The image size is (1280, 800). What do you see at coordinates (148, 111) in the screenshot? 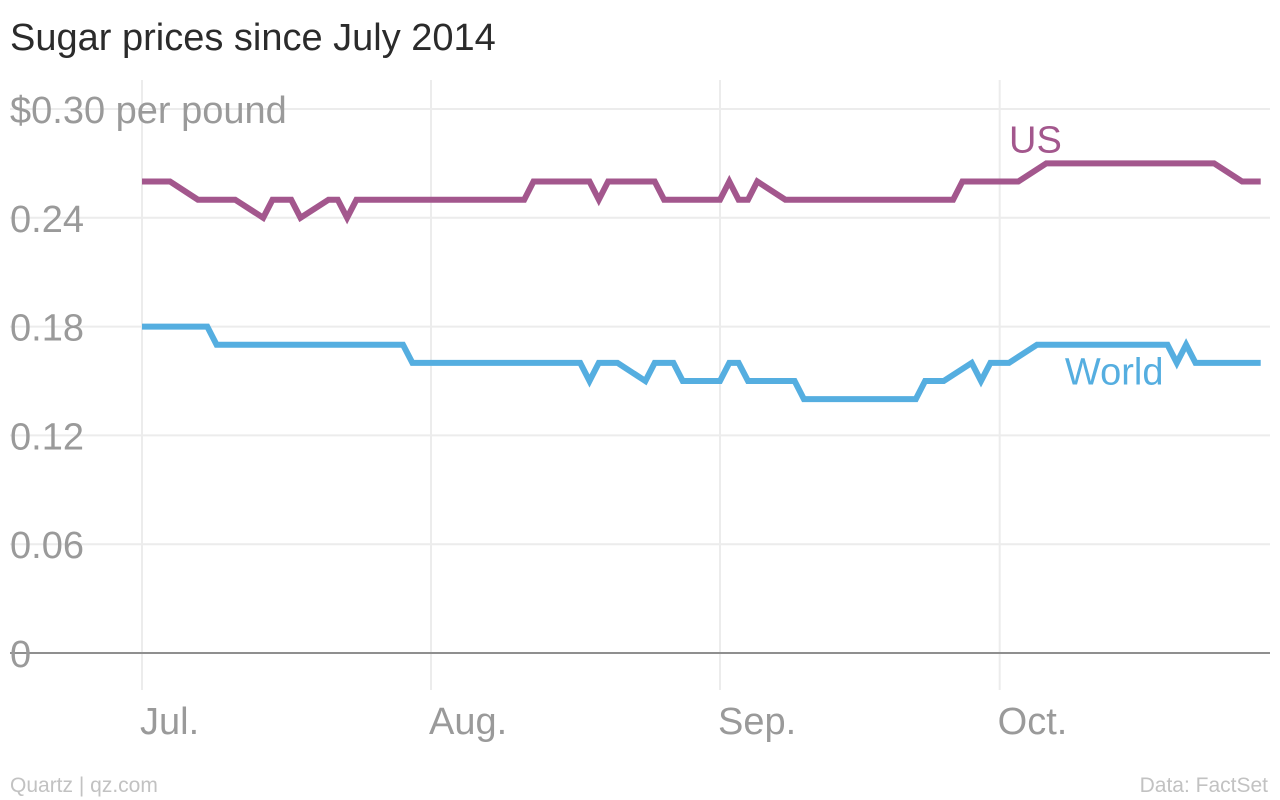
I see `y-tick-label: $0.30 per pound` at bounding box center [148, 111].